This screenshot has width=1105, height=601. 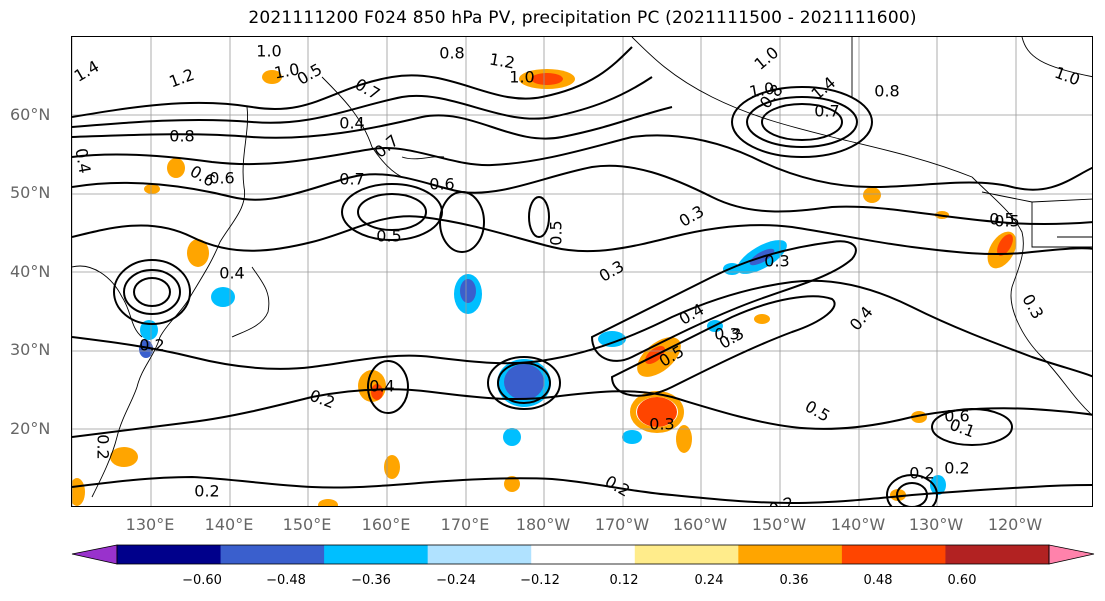 I want to click on colorbar-tick-label: −0.60, so click(x=202, y=580).